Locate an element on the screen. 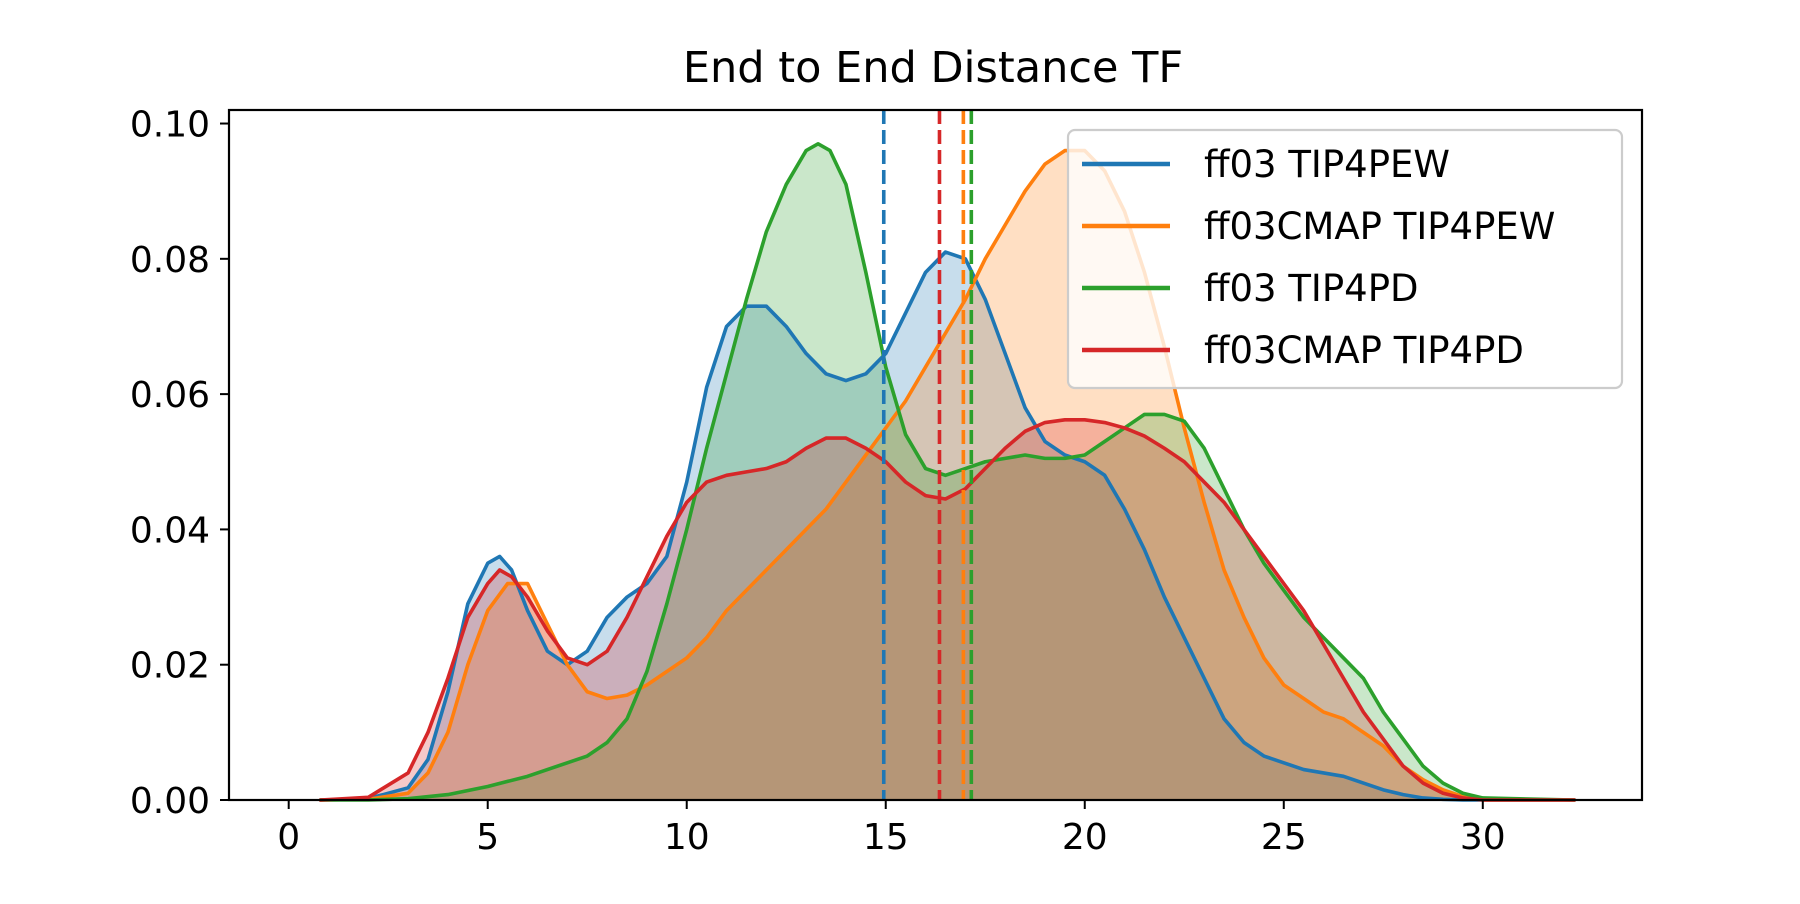 This screenshot has width=1800, height=904. chart-title: End to End Distance TF is located at coordinates (933, 68).